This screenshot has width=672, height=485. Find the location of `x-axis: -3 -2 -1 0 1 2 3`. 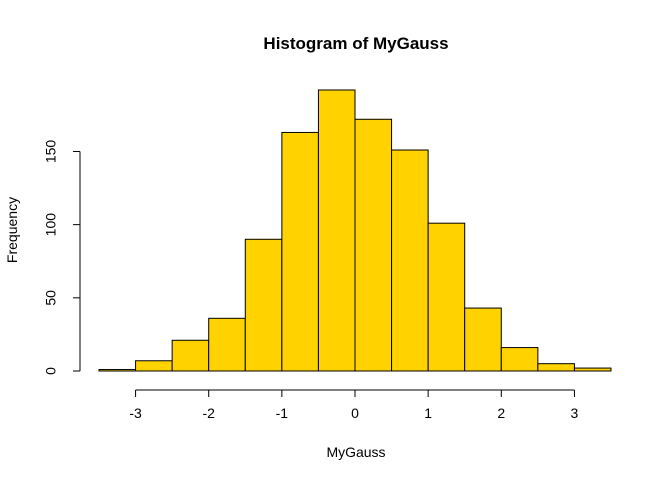

x-axis: -3 -2 -1 0 1 2 3 is located at coordinates (354, 405).